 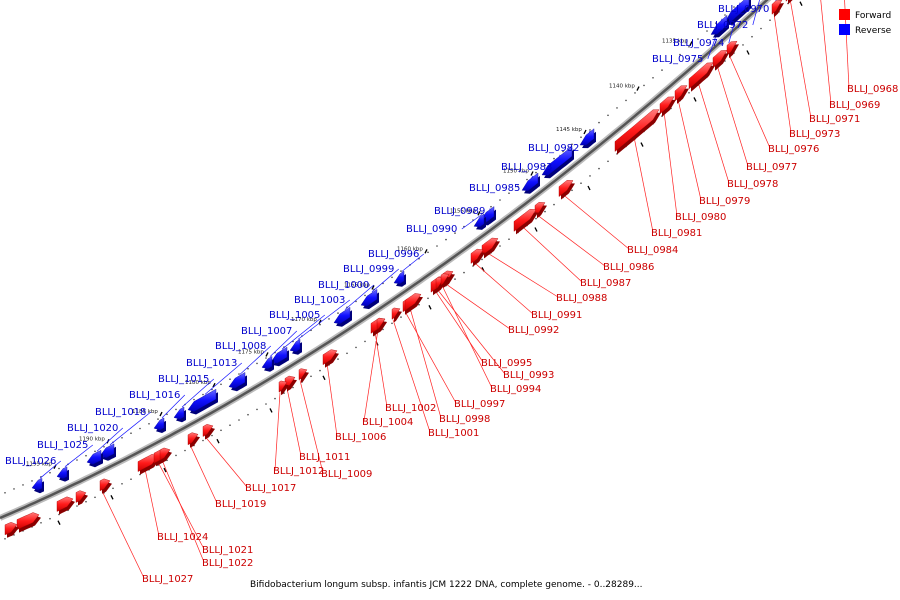 What do you see at coordinates (700, 217) in the screenshot?
I see `gene-label-forward: BLLJ_0980` at bounding box center [700, 217].